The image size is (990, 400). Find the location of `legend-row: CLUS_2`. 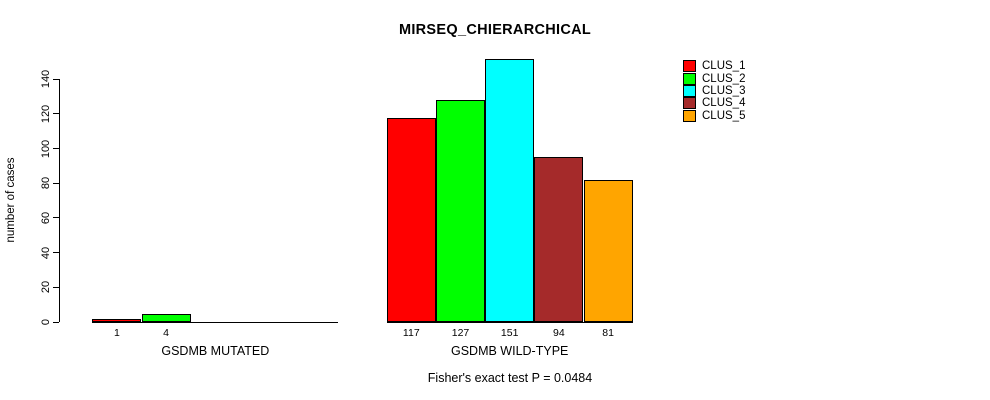

legend-row: CLUS_2 is located at coordinates (714, 78).